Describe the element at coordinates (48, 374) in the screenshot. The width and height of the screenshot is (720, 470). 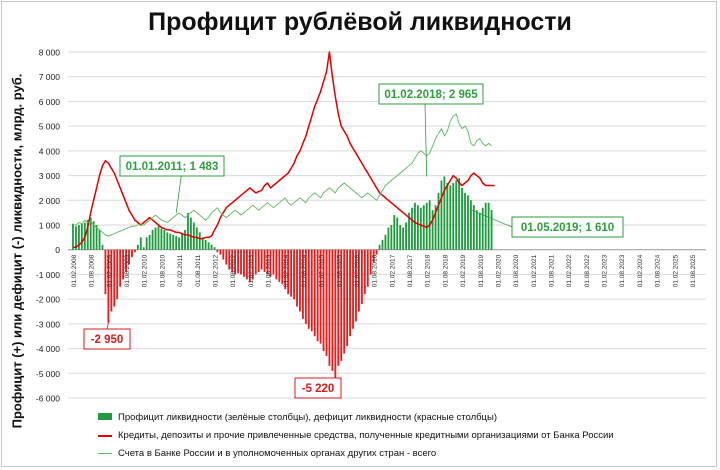
I see `y-tick-label: -5 000` at that location.